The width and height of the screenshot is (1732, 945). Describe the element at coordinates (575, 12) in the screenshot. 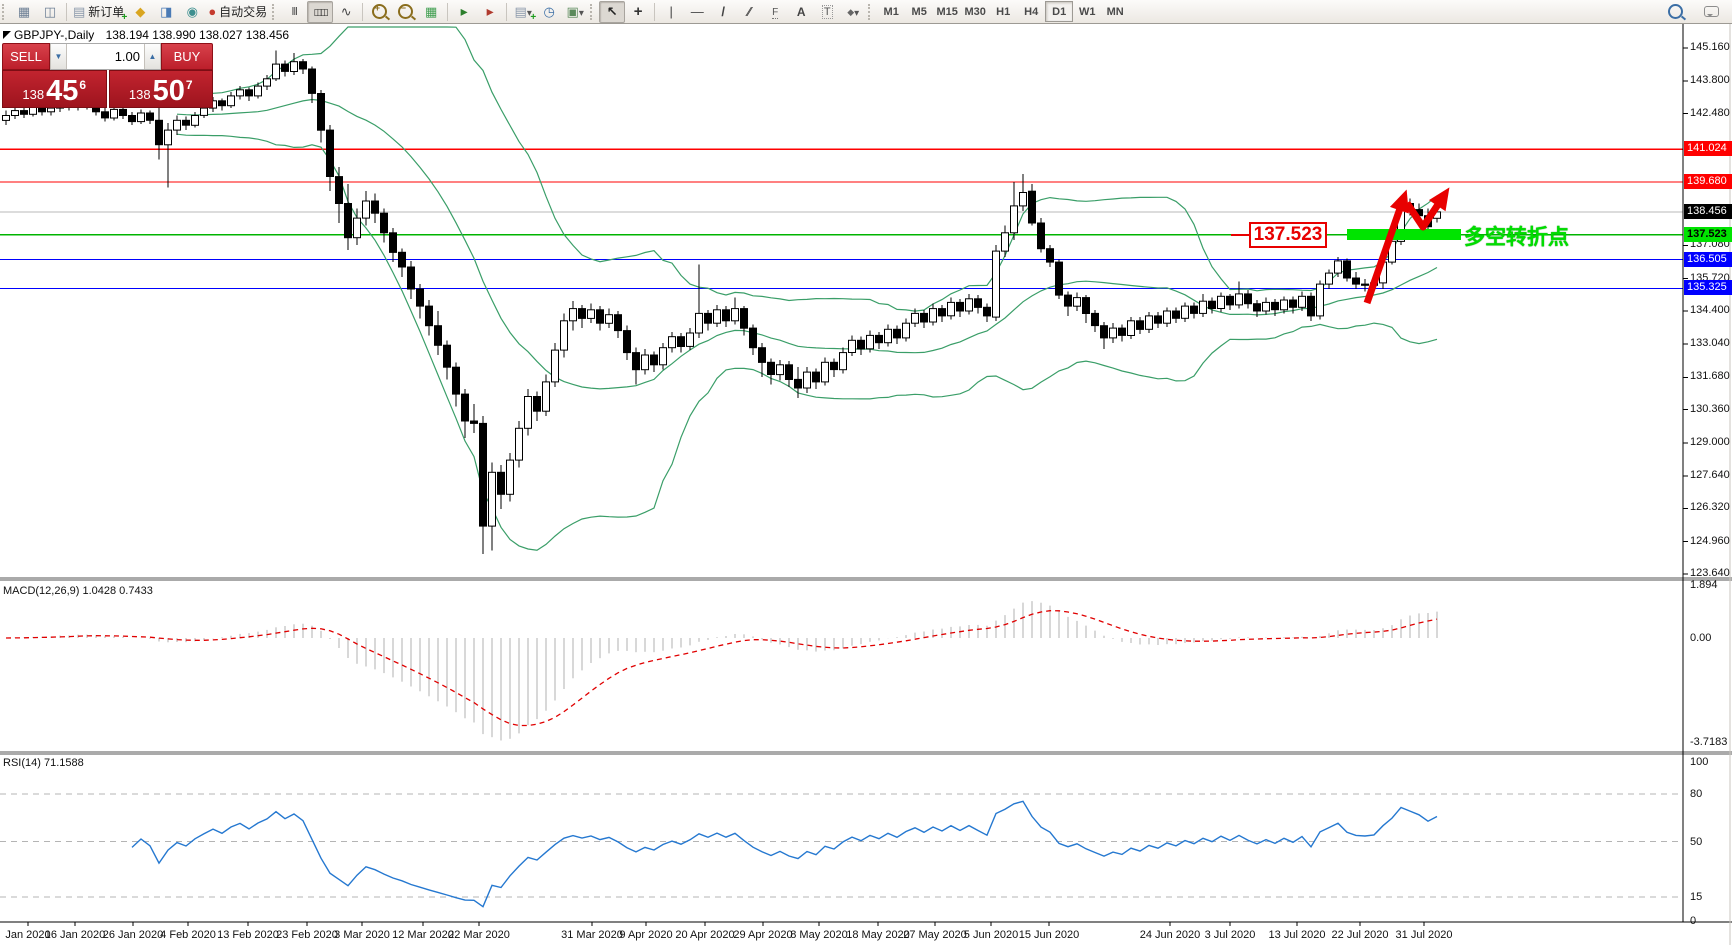

I see `templates-button` at that location.